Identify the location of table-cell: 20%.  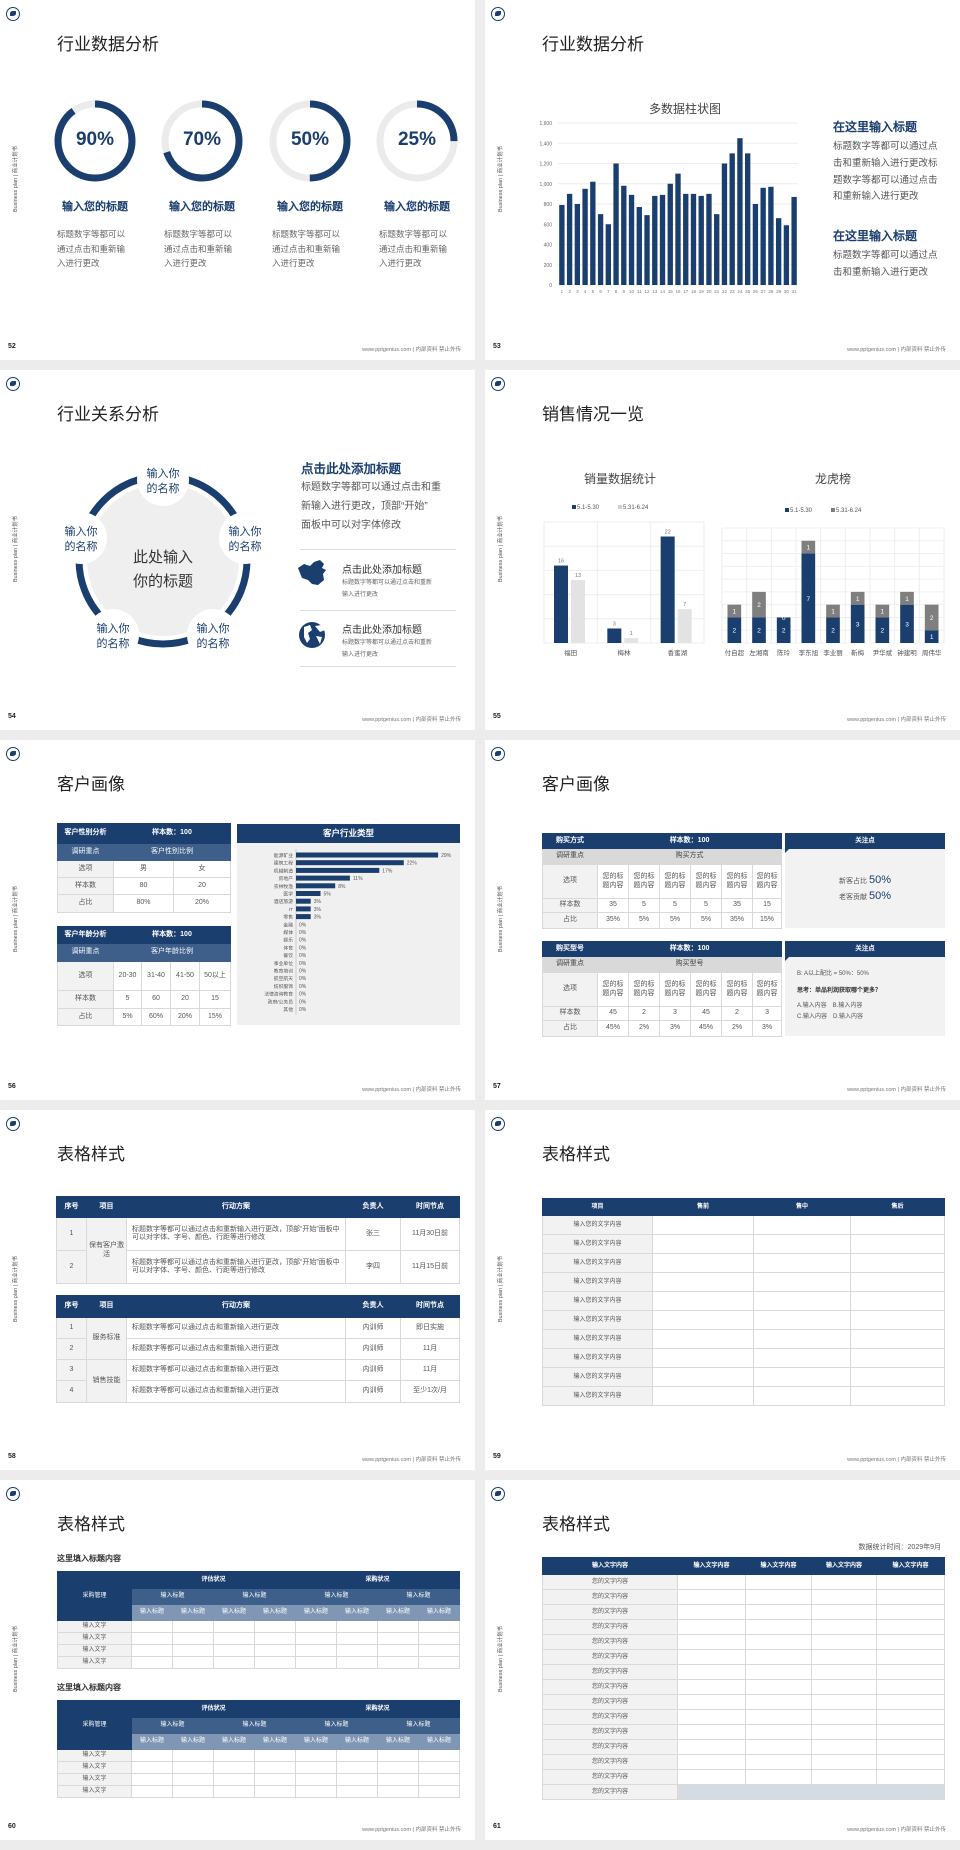
(185, 1017).